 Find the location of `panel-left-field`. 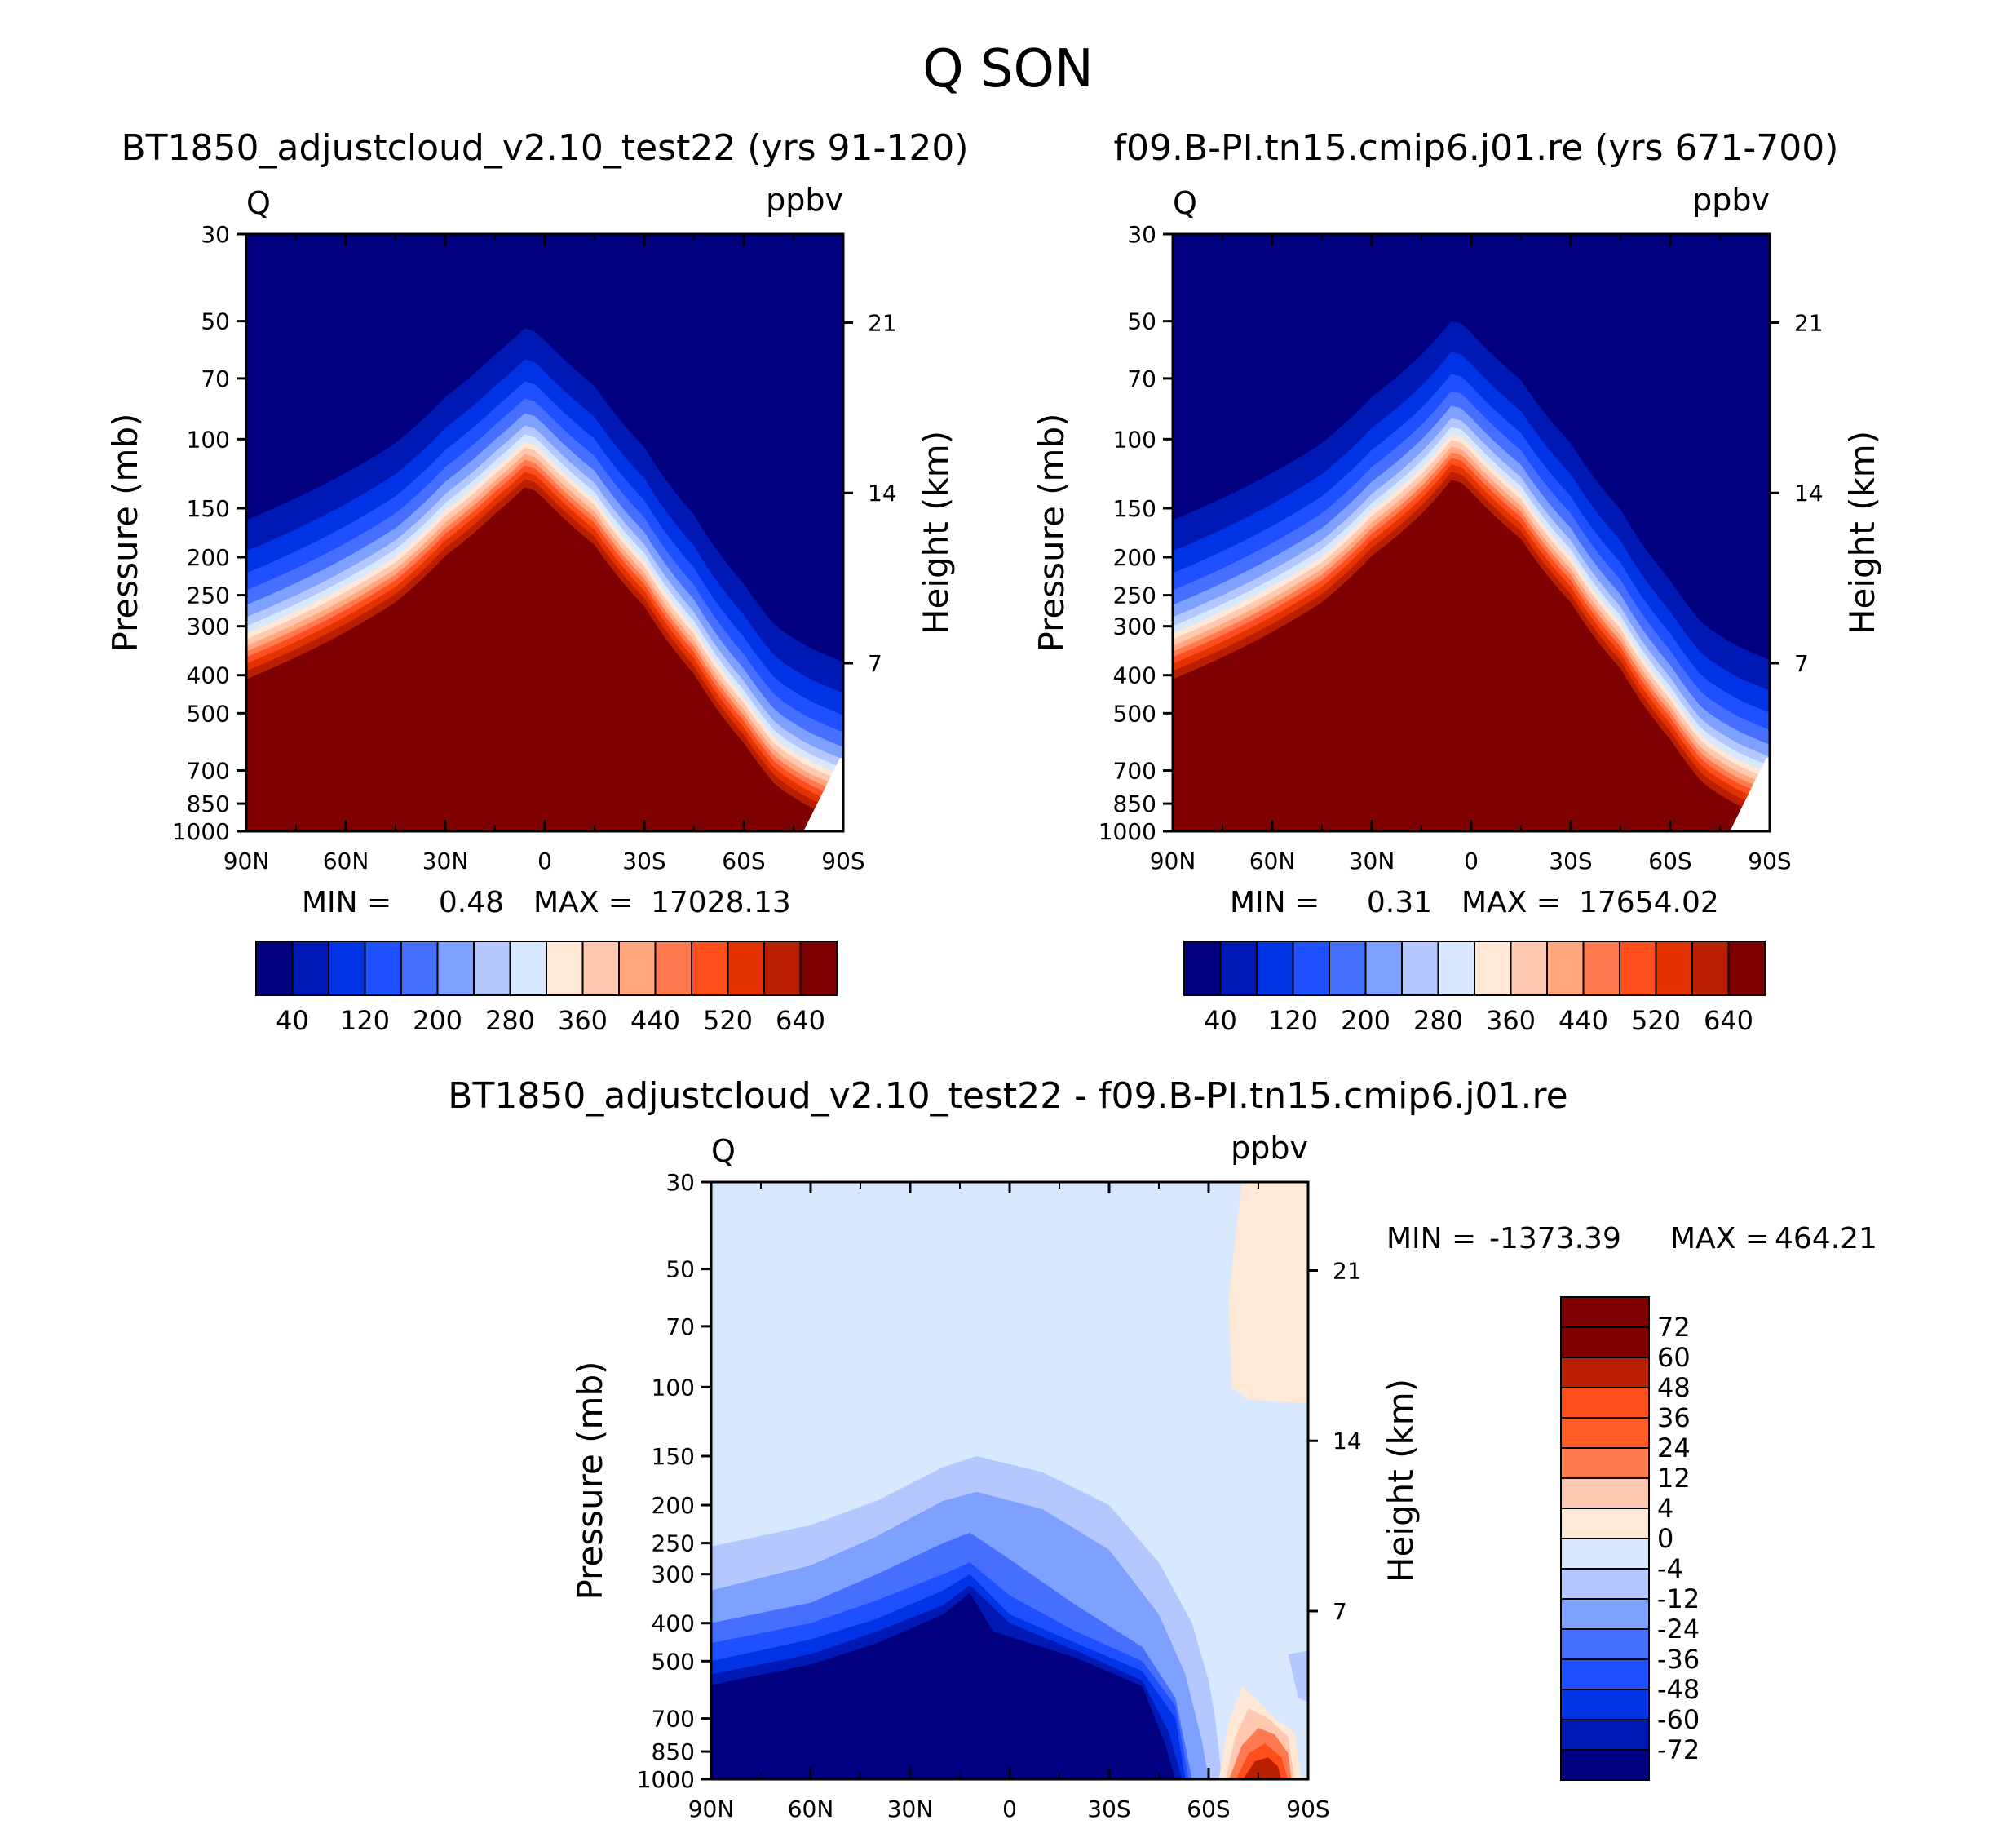

panel-left-field is located at coordinates (544, 532).